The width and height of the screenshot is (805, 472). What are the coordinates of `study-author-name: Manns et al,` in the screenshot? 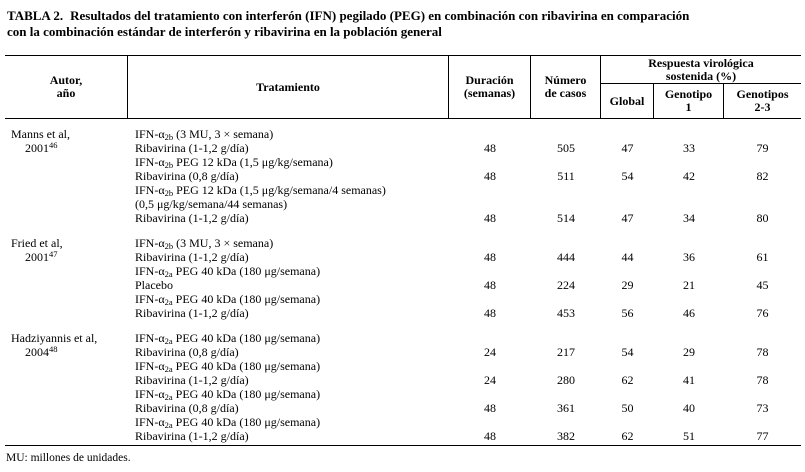 It's located at (40, 134).